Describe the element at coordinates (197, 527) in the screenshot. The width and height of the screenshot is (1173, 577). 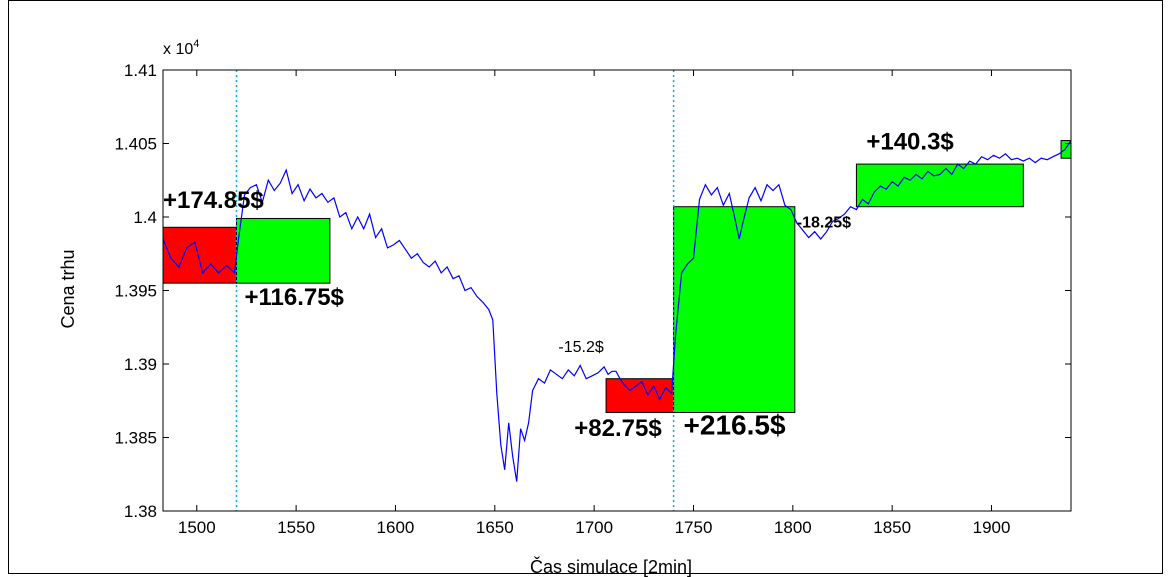
I see `x-tick-label: 1500` at that location.